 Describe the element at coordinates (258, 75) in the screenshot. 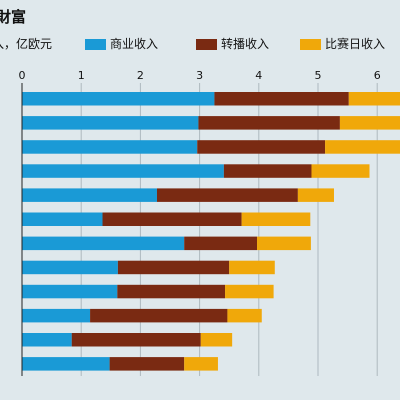

I see `x-tick-label: 4` at that location.